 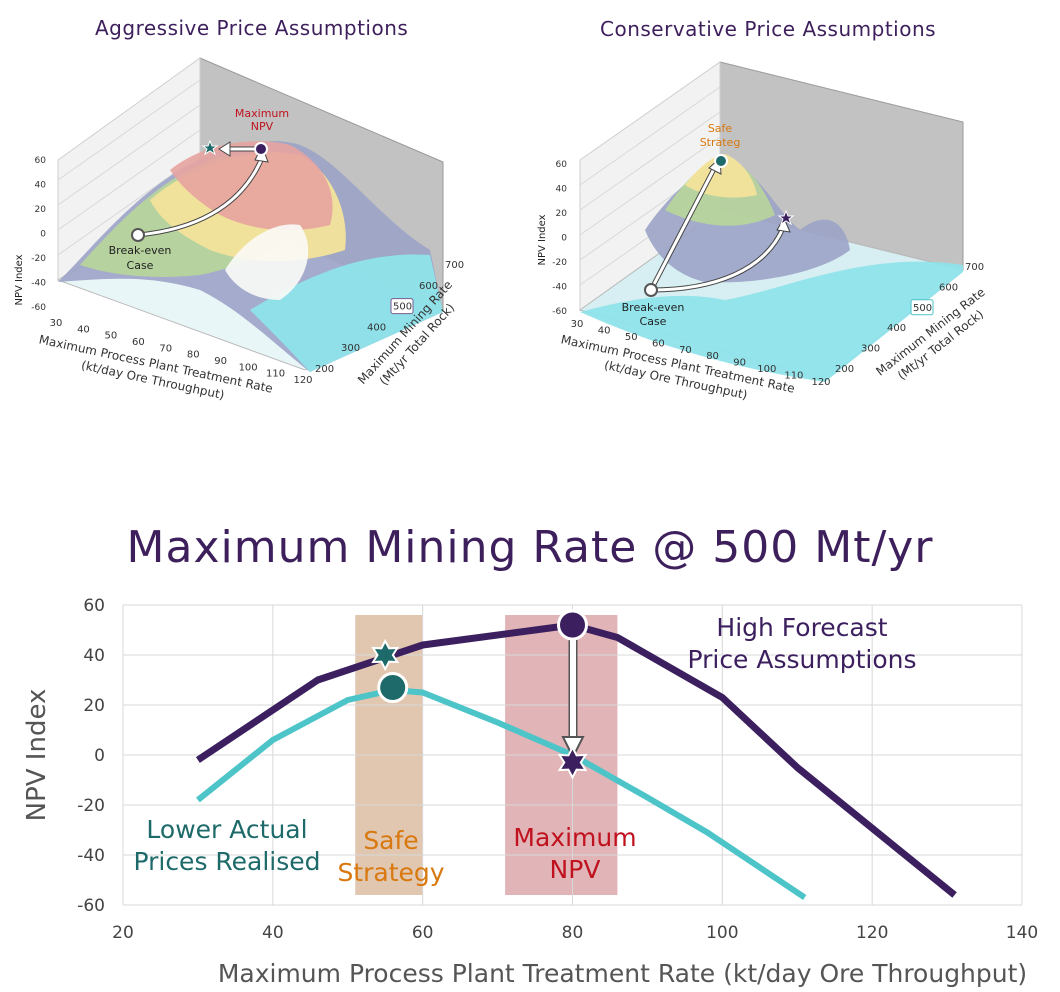 What do you see at coordinates (501, 793) in the screenshot?
I see `lower-actual-line` at bounding box center [501, 793].